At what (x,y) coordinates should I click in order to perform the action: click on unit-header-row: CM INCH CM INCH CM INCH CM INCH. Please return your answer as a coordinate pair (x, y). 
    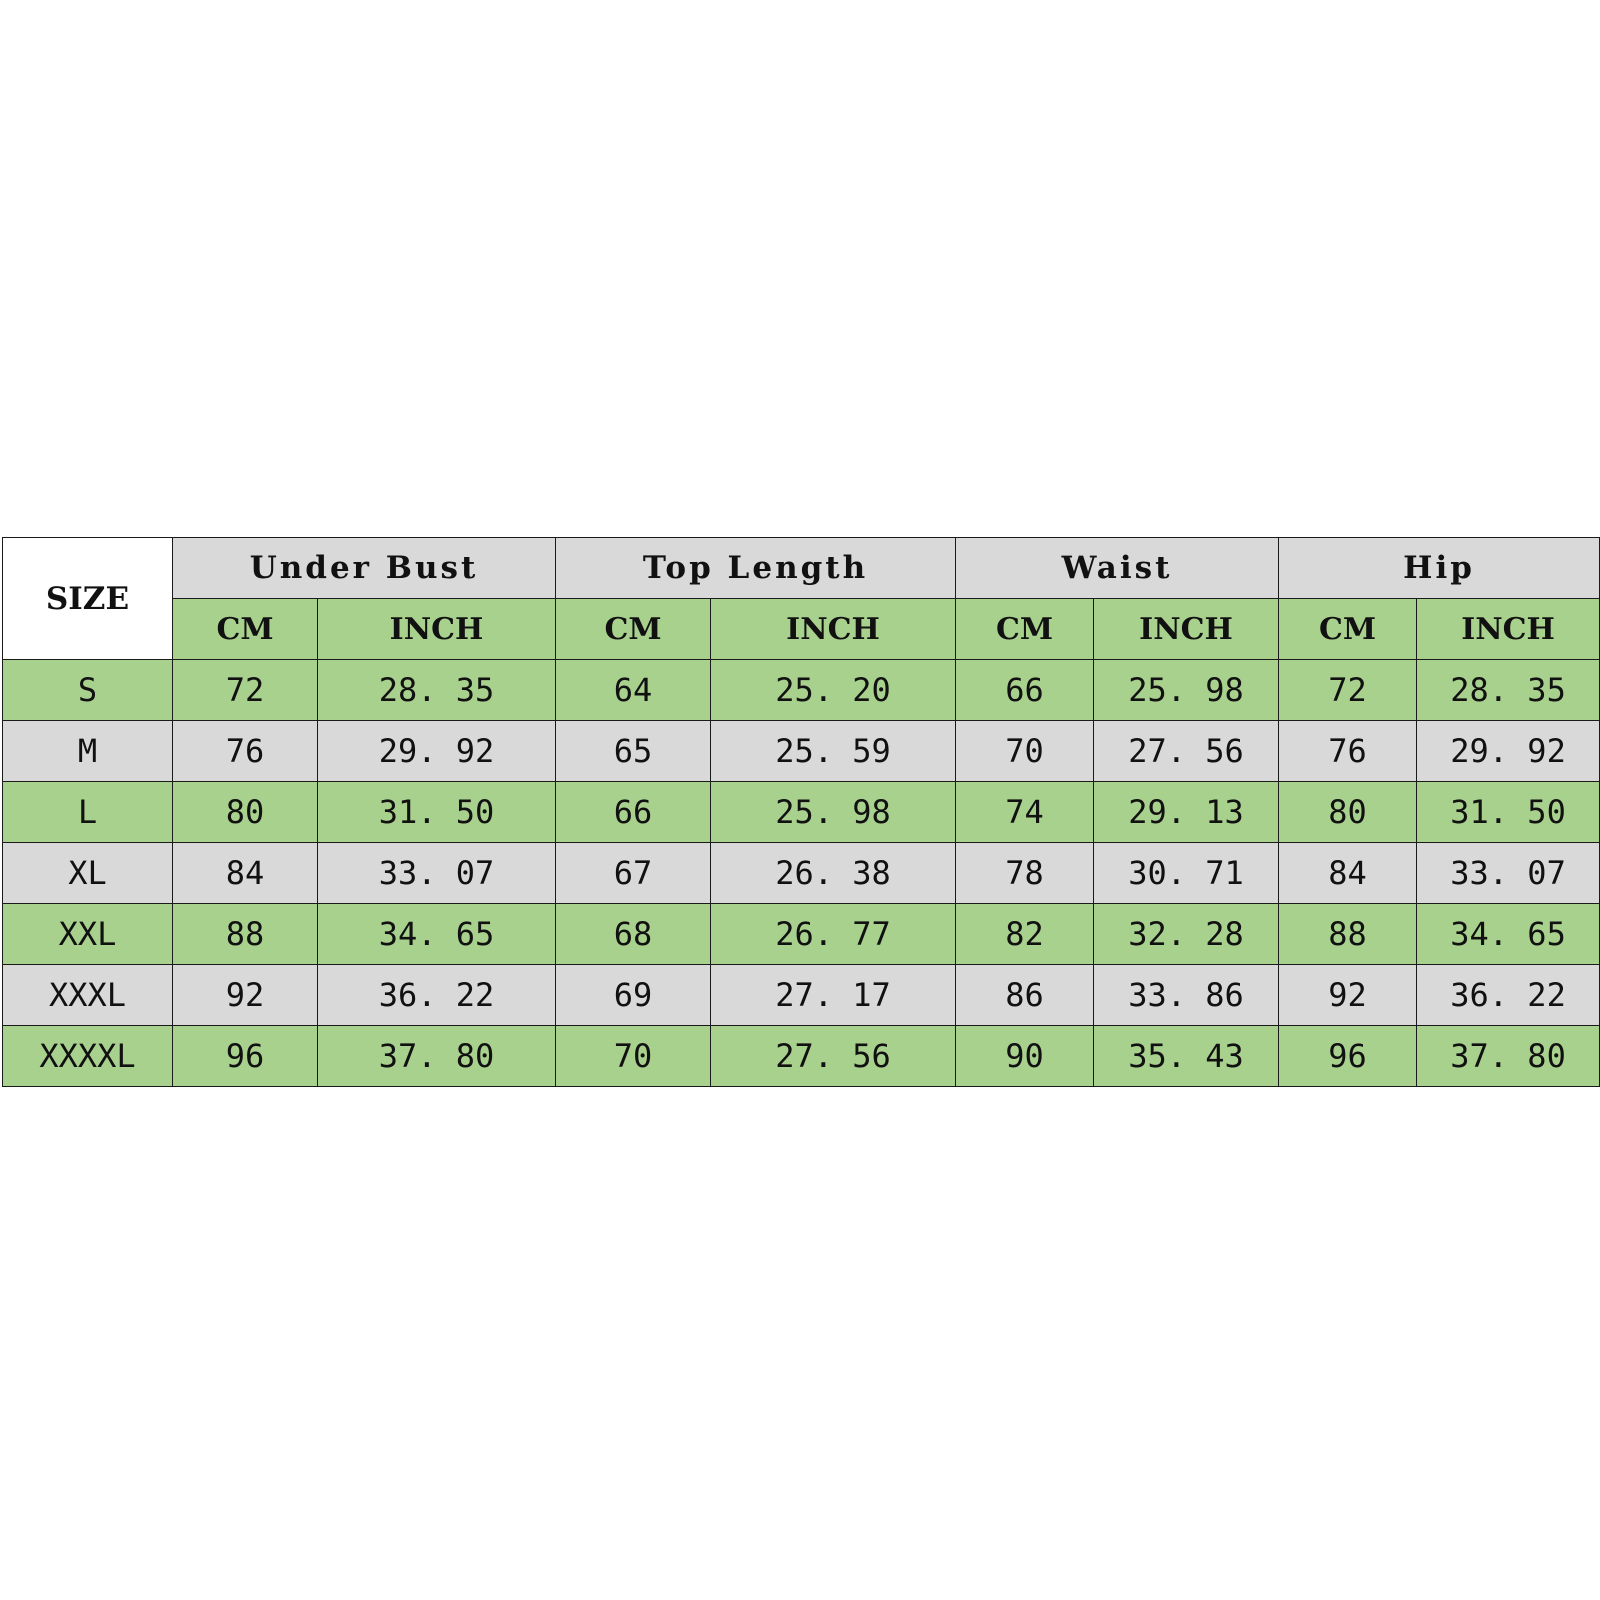
    Looking at the image, I should click on (801, 629).